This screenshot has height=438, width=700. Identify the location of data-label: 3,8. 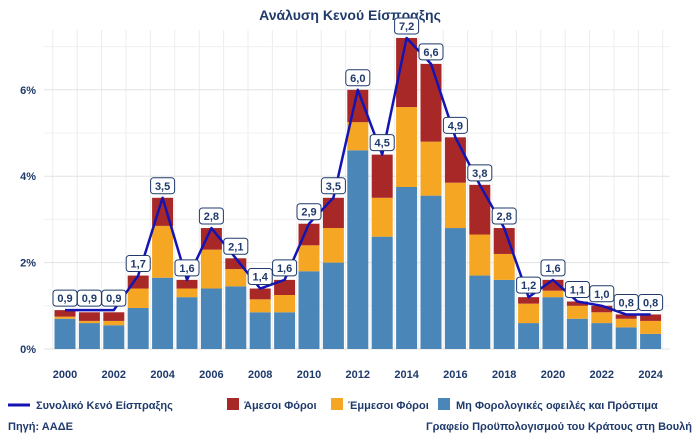
(480, 173).